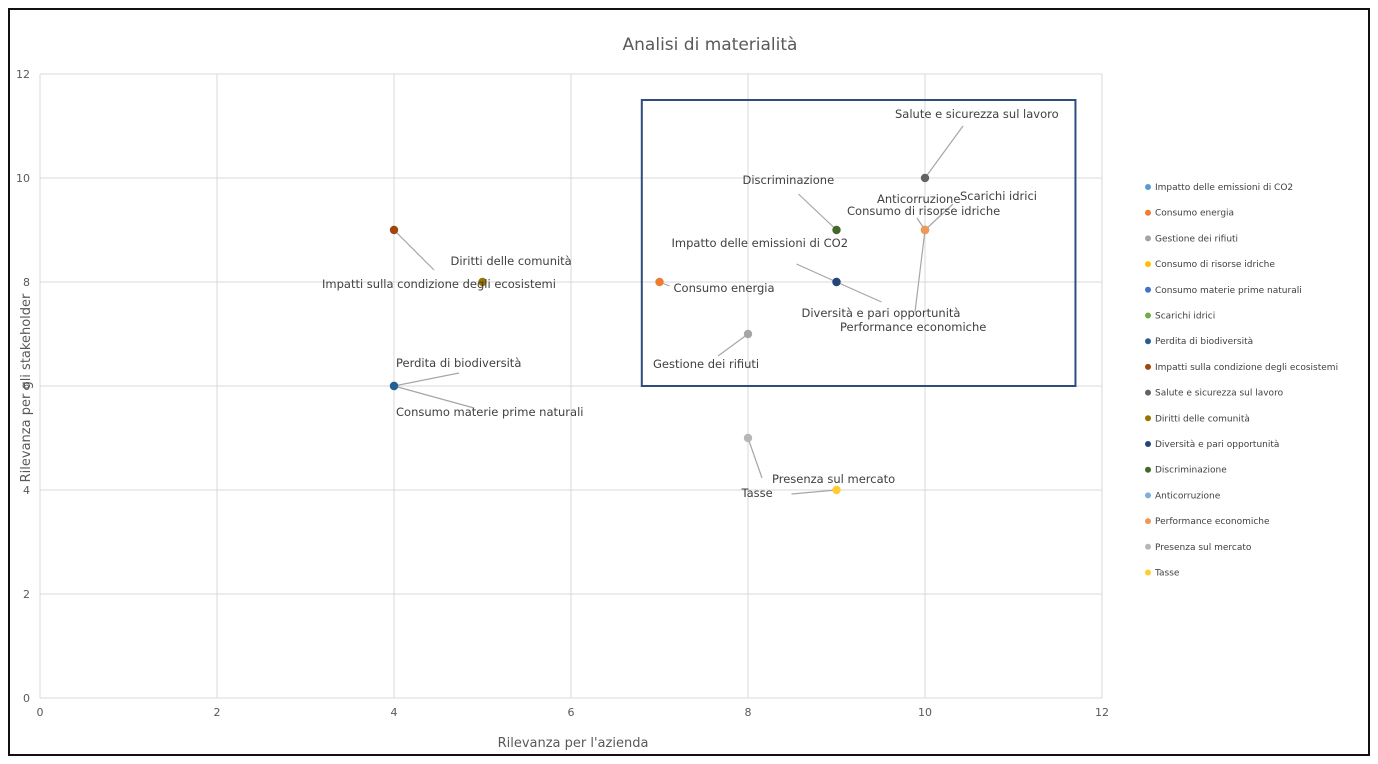  What do you see at coordinates (40, 712) in the screenshot?
I see `x-tick-label: 0` at bounding box center [40, 712].